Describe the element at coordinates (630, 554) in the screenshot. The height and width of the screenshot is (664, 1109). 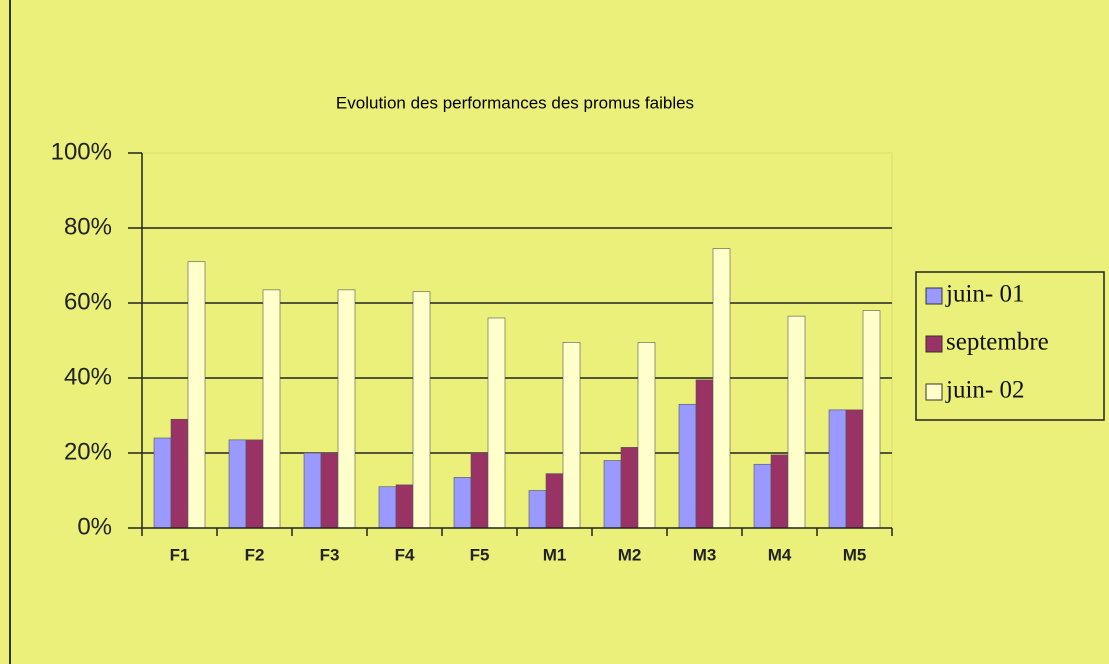
I see `x-tick-label: M2` at that location.